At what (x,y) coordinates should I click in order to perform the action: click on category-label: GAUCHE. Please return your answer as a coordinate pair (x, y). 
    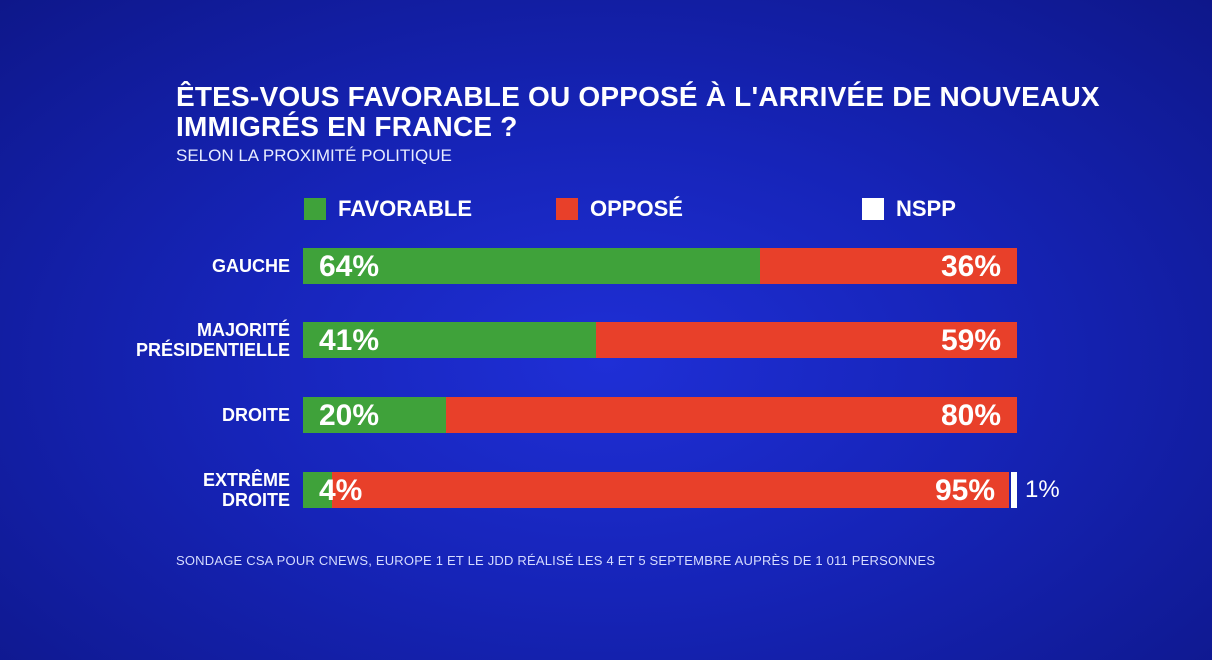
    Looking at the image, I should click on (251, 266).